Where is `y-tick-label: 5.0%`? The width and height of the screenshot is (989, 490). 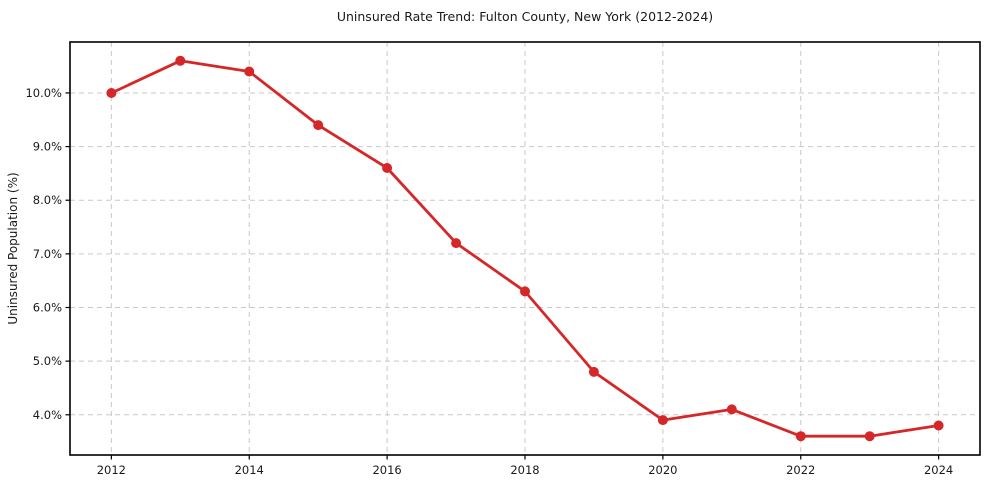
y-tick-label: 5.0% is located at coordinates (47, 361).